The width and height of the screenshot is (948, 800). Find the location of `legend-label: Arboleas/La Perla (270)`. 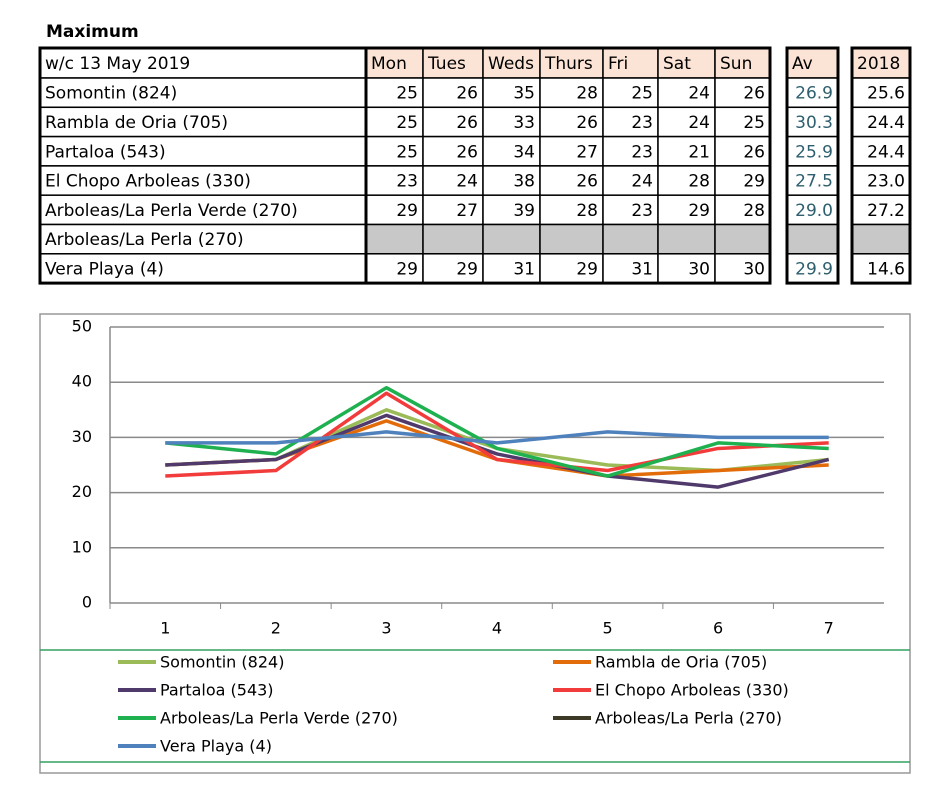

legend-label: Arboleas/La Perla (270) is located at coordinates (688, 718).